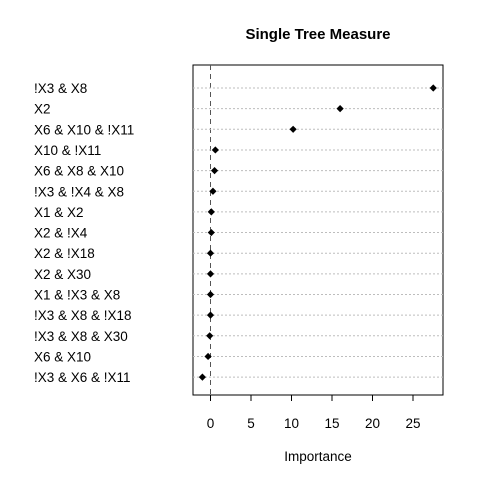 The width and height of the screenshot is (480, 480). What do you see at coordinates (61, 233) in the screenshot?
I see `category-label: X2 & !X4` at bounding box center [61, 233].